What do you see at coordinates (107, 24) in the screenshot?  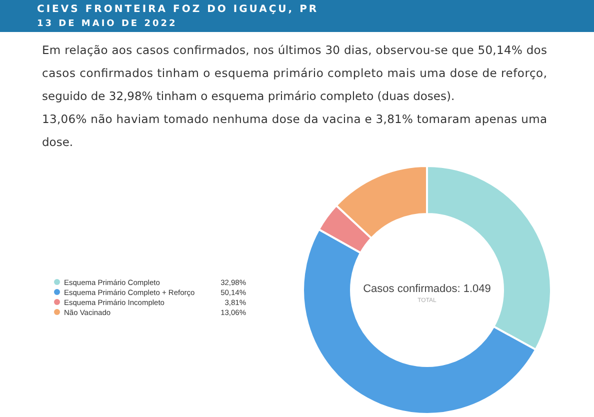 I see `chart-subtitle: 13 DE MAIO DE 2022` at bounding box center [107, 24].